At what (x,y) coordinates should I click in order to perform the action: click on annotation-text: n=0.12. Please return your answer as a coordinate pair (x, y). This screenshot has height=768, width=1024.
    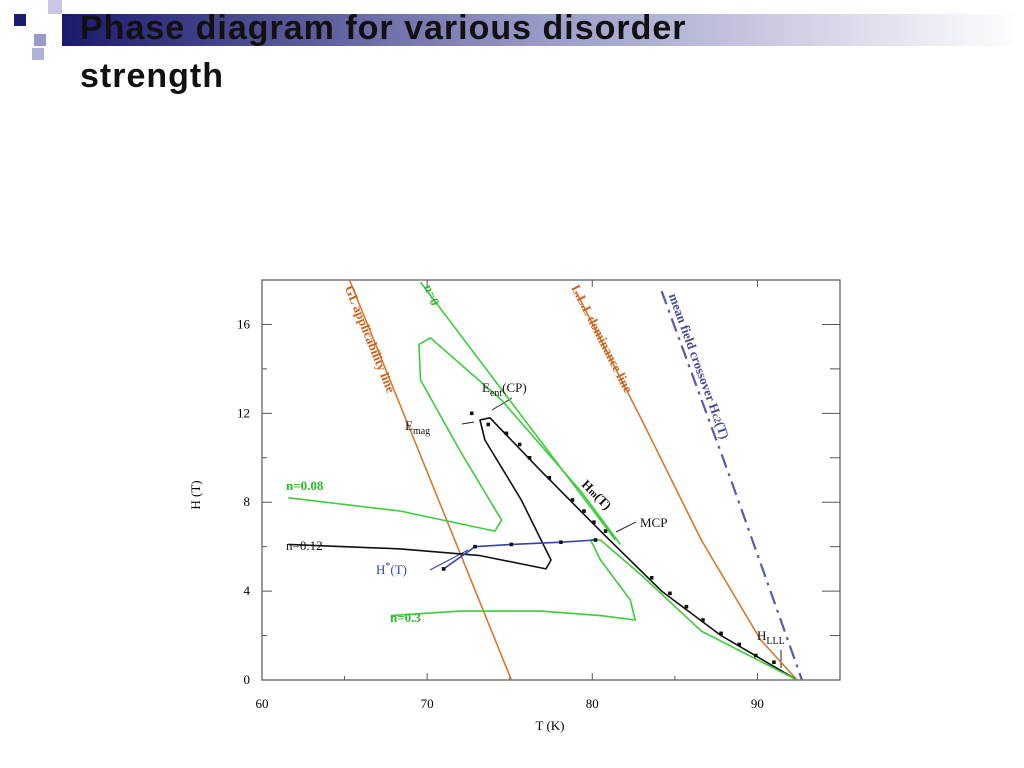
    Looking at the image, I should click on (304, 545).